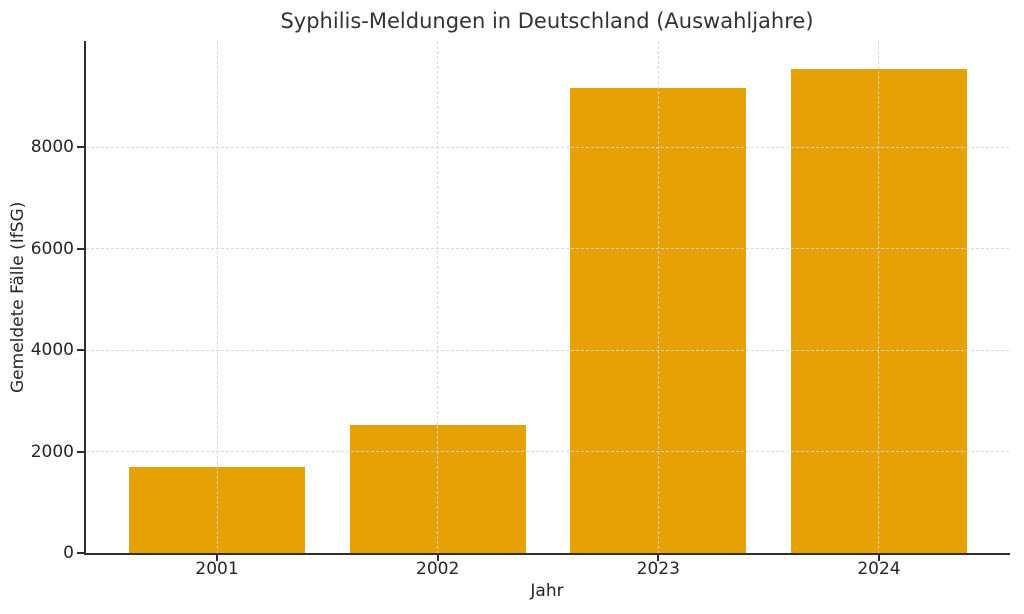 The height and width of the screenshot is (614, 1024). What do you see at coordinates (52, 350) in the screenshot?
I see `y-tick-label: 4000` at bounding box center [52, 350].